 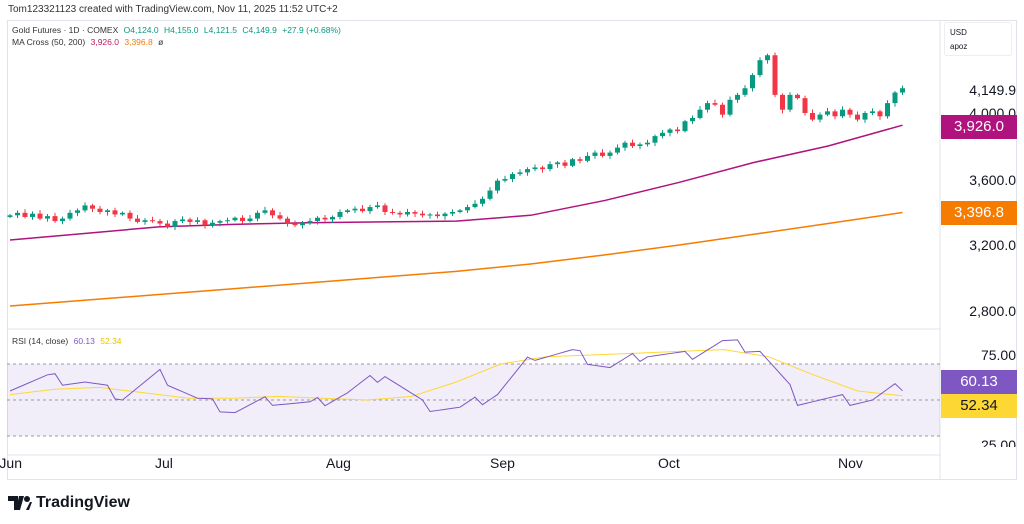 I want to click on rsi-ma-line, so click(x=456, y=375).